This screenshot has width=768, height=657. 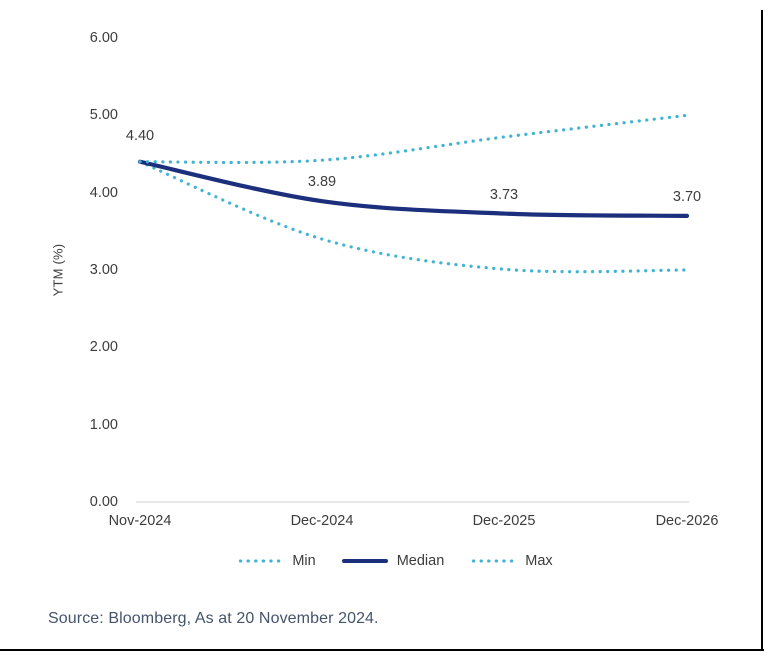 I want to click on series-line-max, so click(x=413, y=139).